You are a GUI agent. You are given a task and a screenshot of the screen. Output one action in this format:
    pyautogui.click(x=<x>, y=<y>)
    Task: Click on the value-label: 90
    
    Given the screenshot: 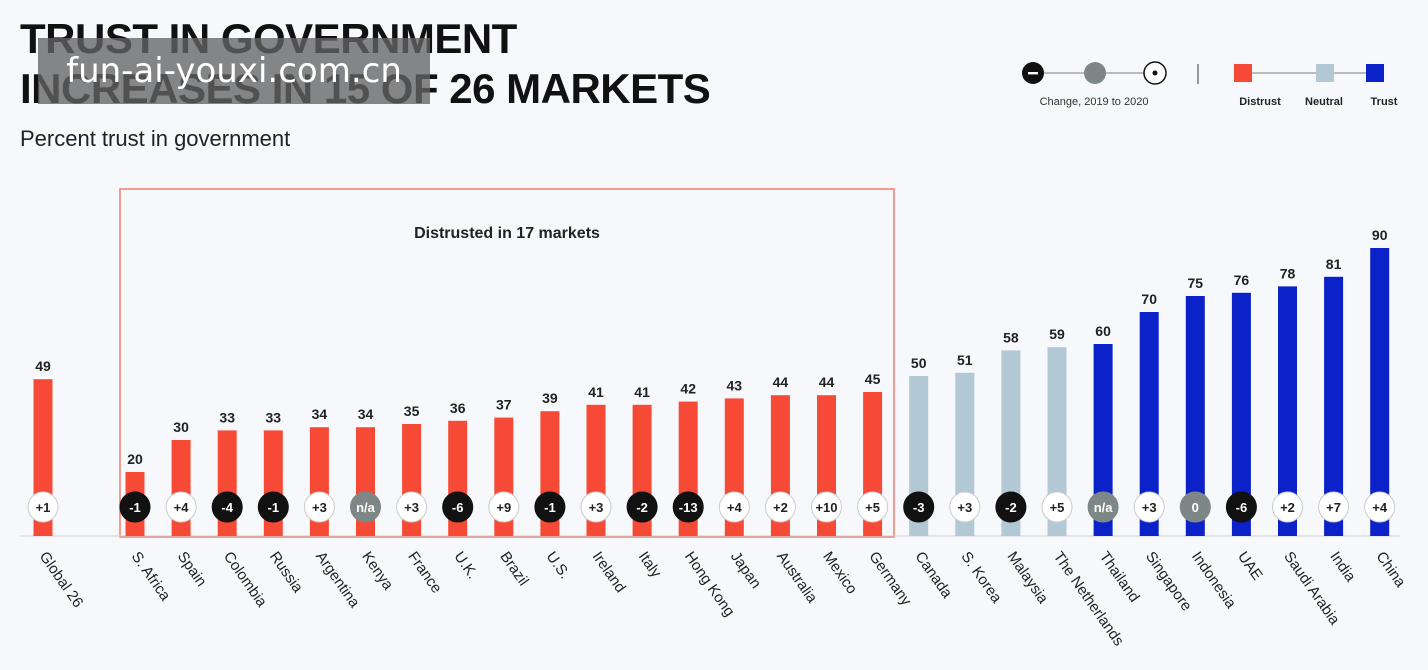 What is the action you would take?
    pyautogui.click(x=1380, y=235)
    